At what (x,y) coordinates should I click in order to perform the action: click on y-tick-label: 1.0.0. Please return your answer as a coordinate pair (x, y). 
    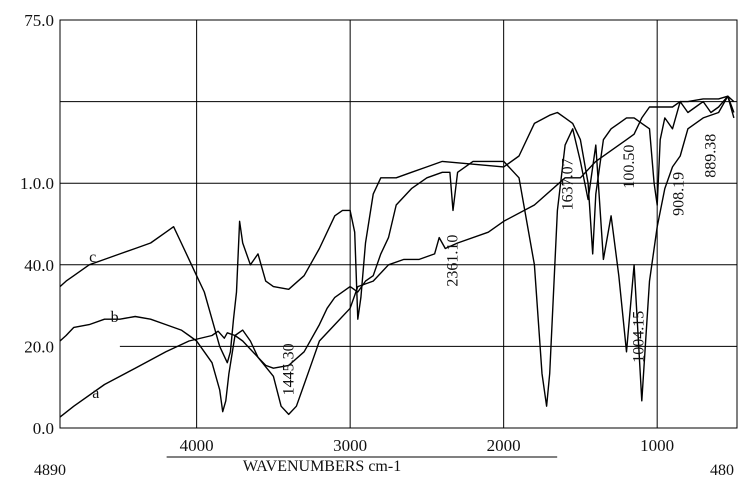
    Looking at the image, I should click on (37, 183).